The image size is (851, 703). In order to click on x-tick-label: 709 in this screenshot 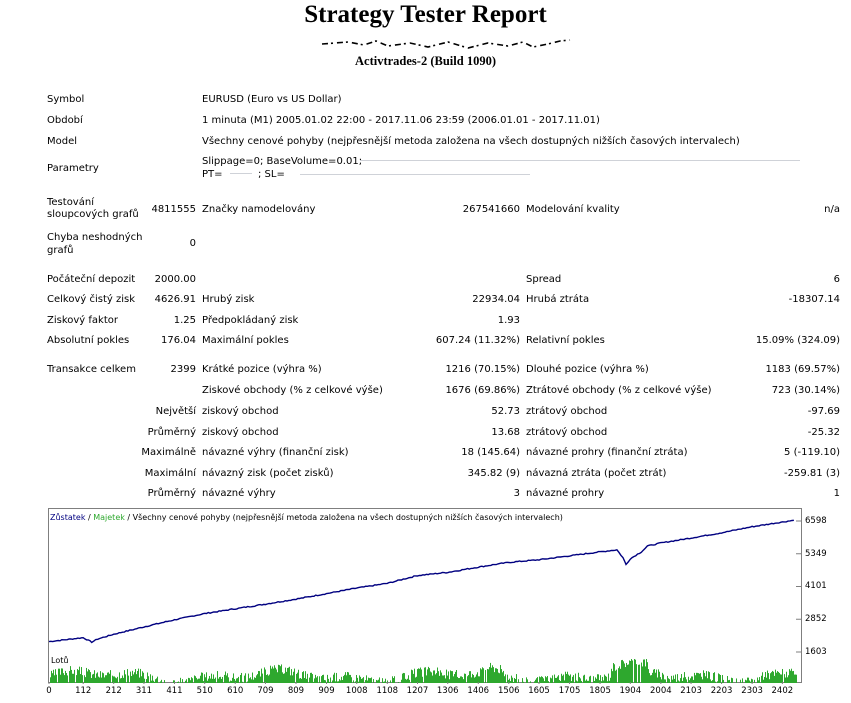, I will do `click(265, 691)`.